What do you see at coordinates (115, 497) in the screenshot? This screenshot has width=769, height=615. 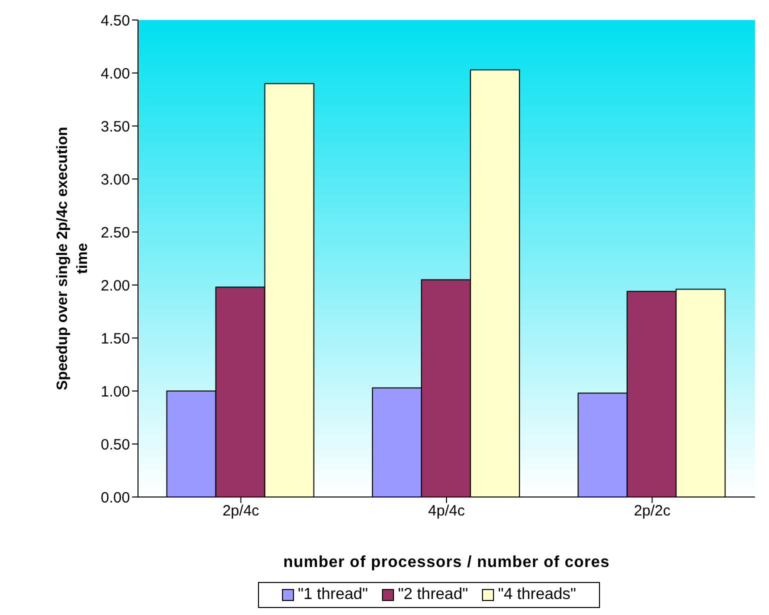 I see `y-tick-label: 0.00` at bounding box center [115, 497].